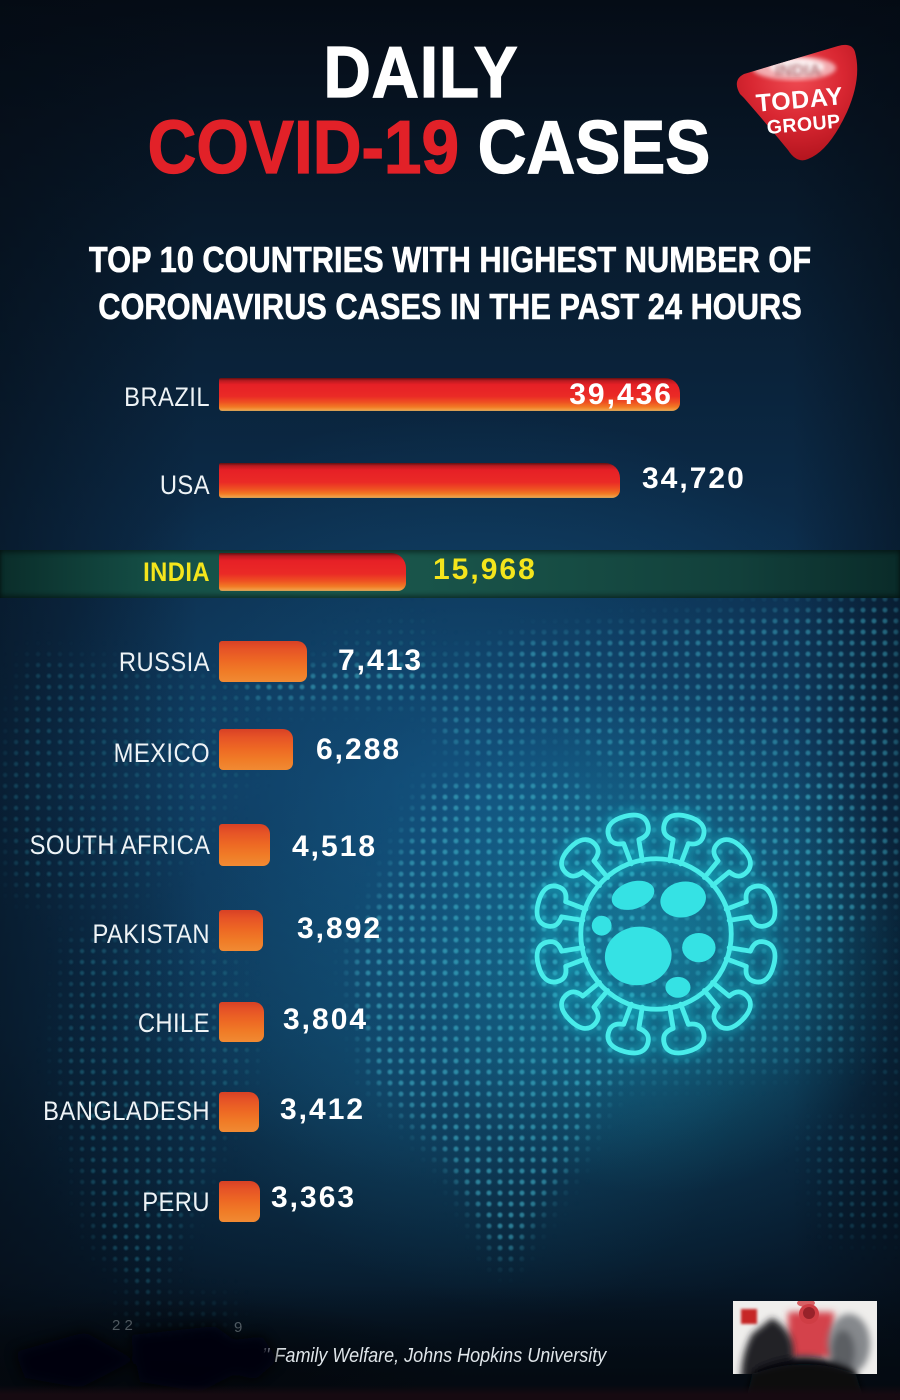  Describe the element at coordinates (122, 1325) in the screenshot. I see `svg-text: 2 2` at that location.